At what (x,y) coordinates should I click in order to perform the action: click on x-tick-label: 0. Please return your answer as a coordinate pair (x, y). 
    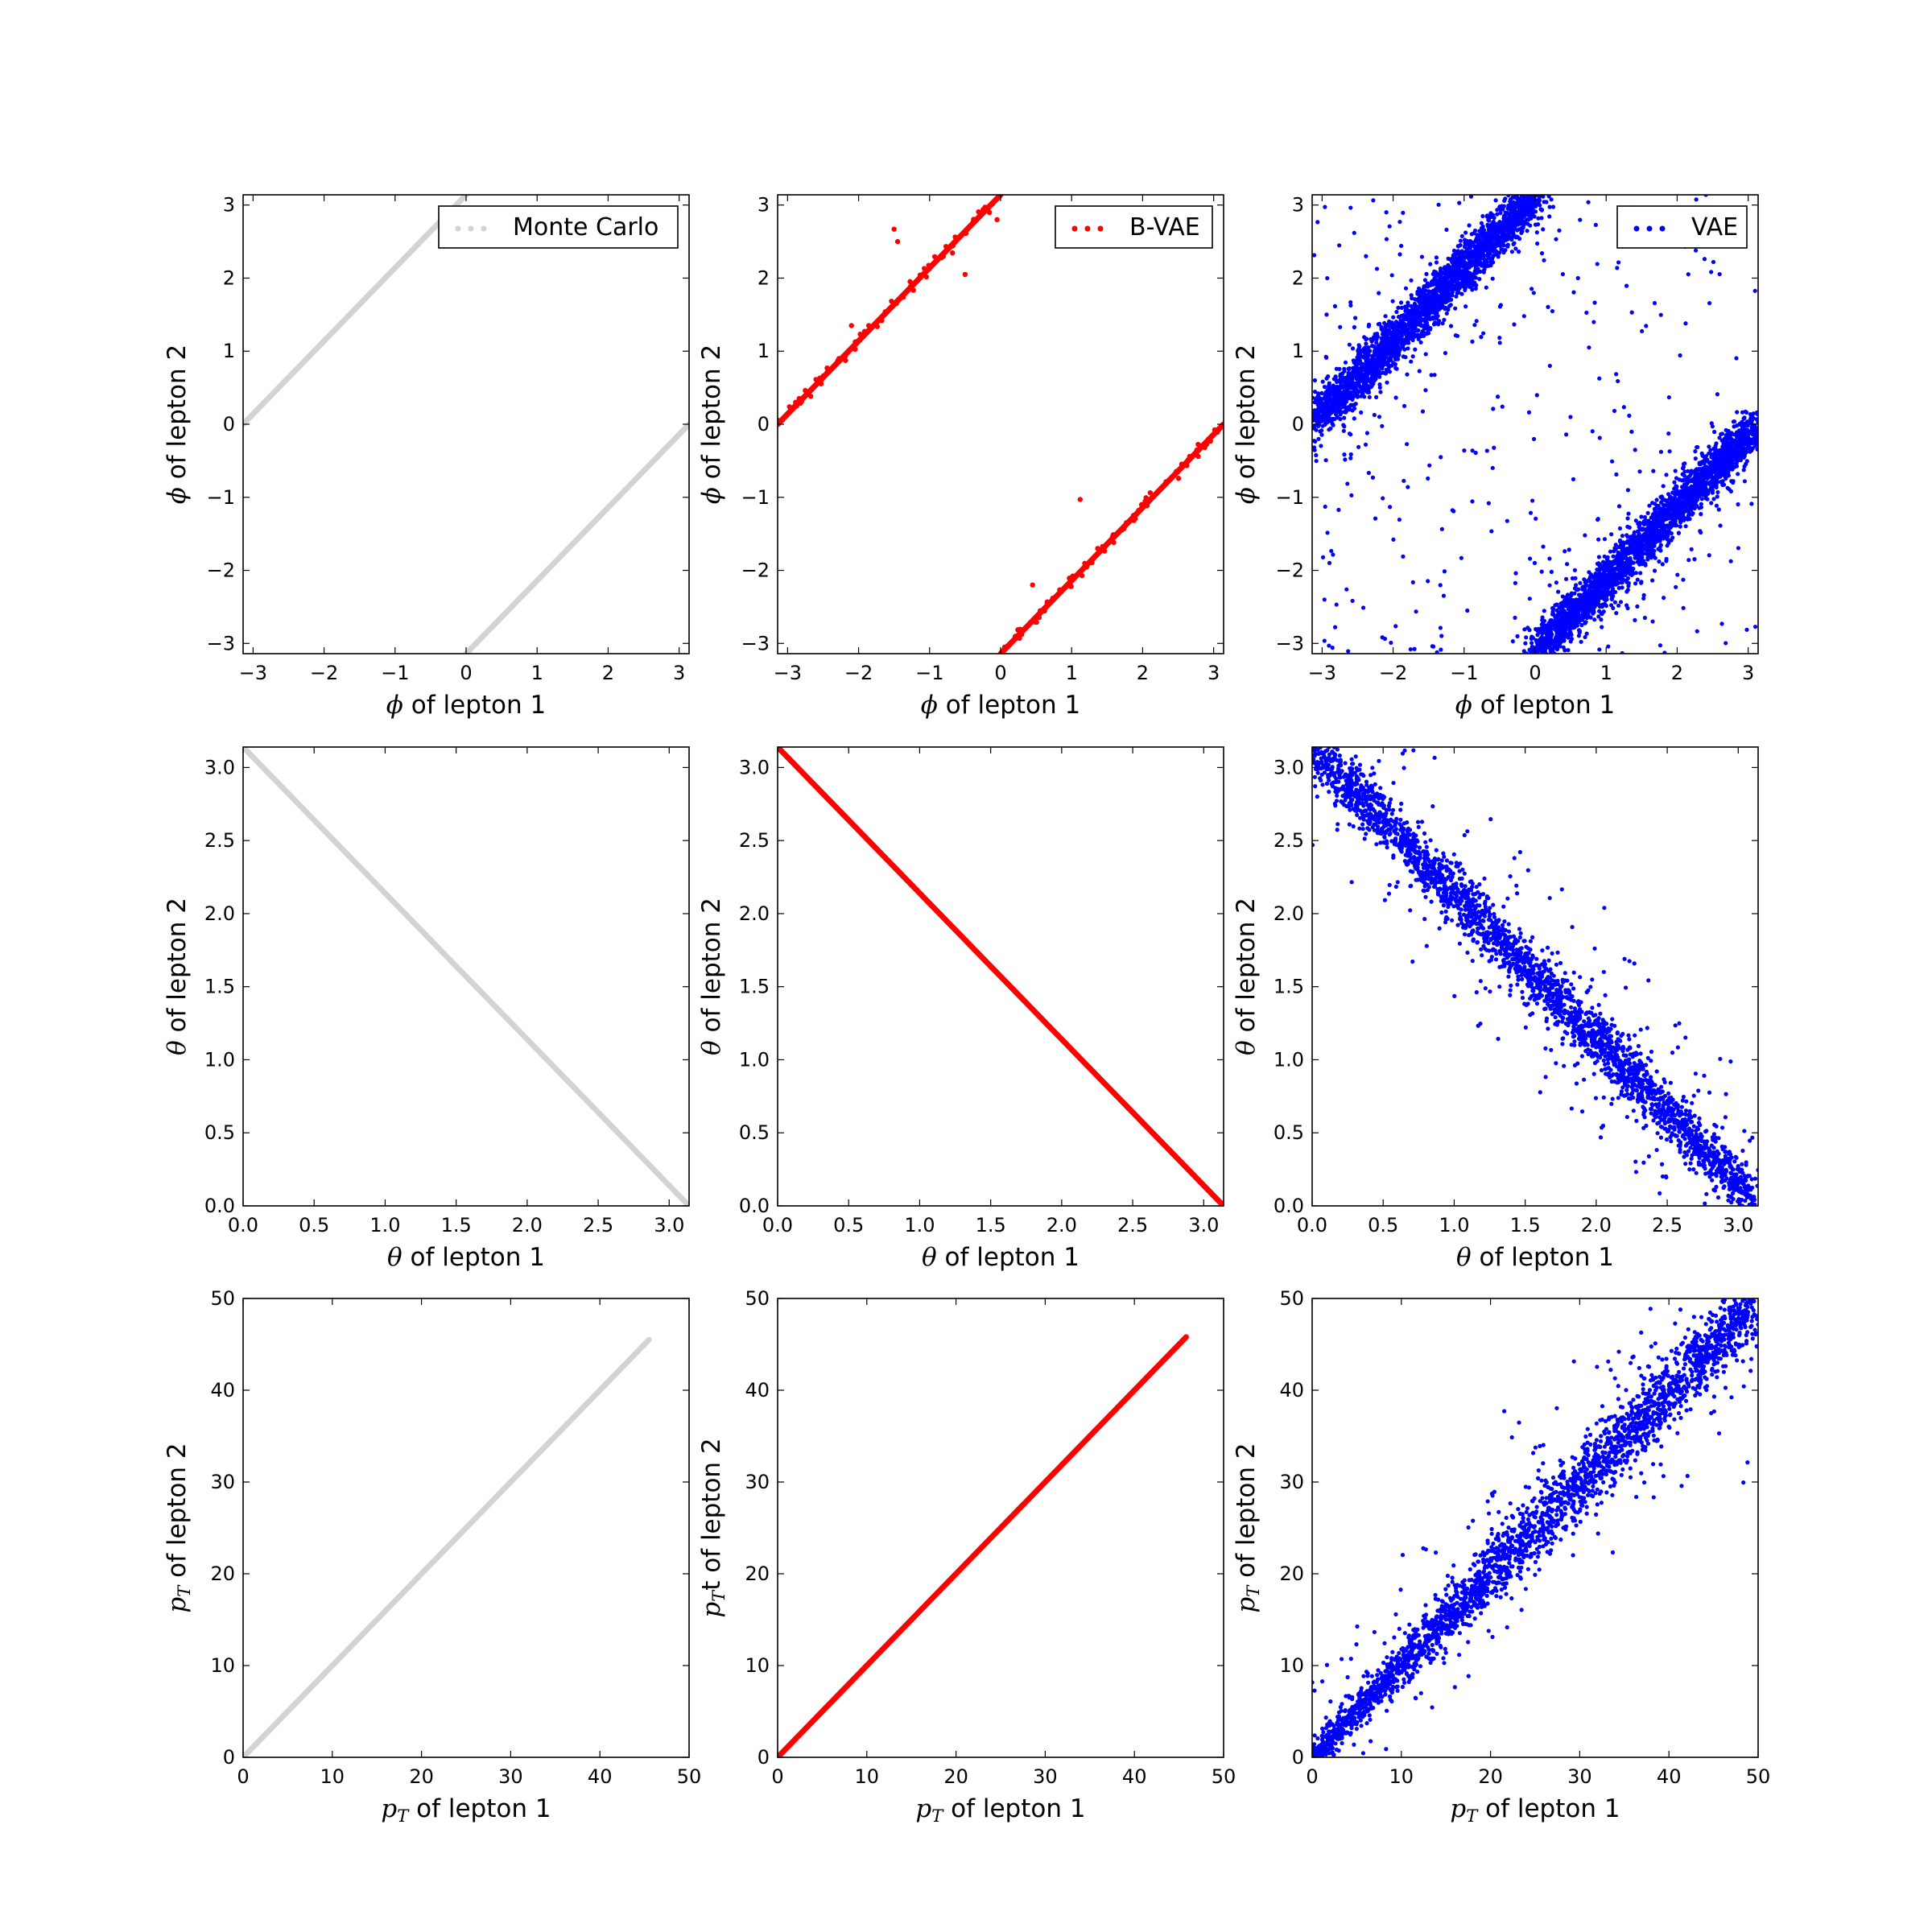
    Looking at the image, I should click on (1000, 673).